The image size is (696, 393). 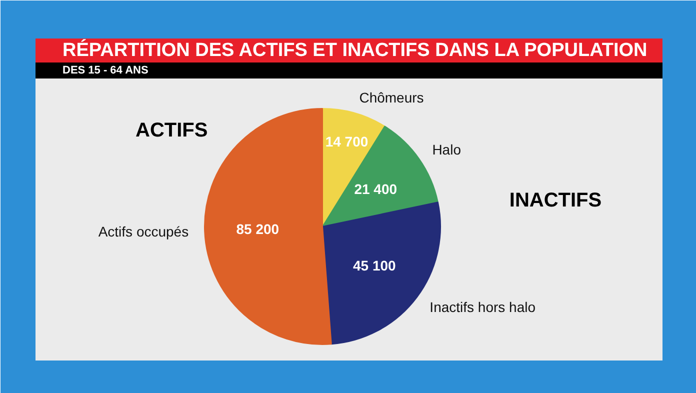 I want to click on chart-title: RÉPARTITION DES ACTIFS ET INACTIFS DANS LA POPULATION, so click(x=355, y=50).